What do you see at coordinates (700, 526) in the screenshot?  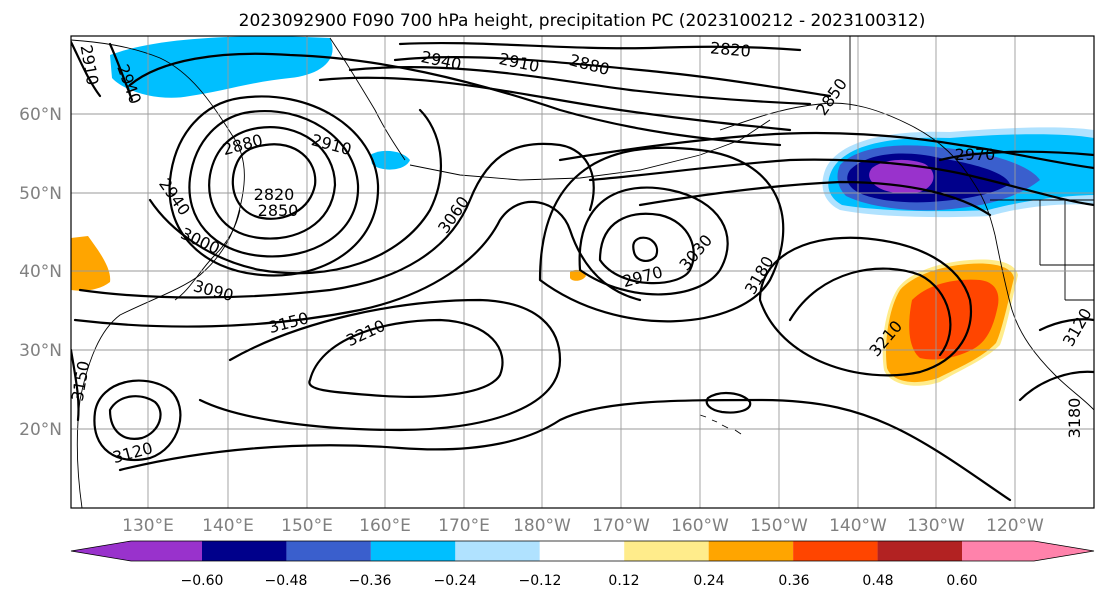 I see `lon-label: 160°W` at bounding box center [700, 526].